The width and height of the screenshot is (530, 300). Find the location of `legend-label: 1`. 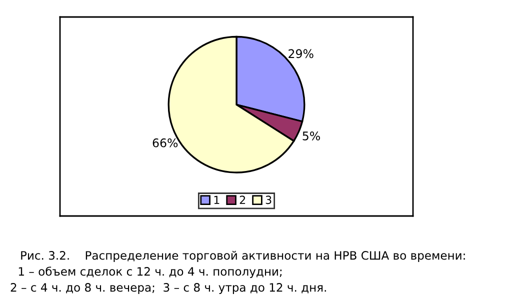

legend-label: 1 is located at coordinates (217, 200).